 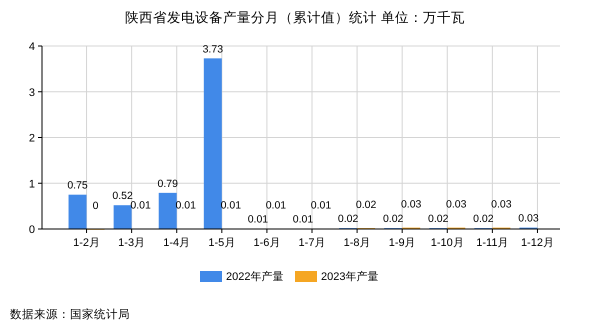 What do you see at coordinates (176, 243) in the screenshot?
I see `x-tick-label: 1-4月` at bounding box center [176, 243].